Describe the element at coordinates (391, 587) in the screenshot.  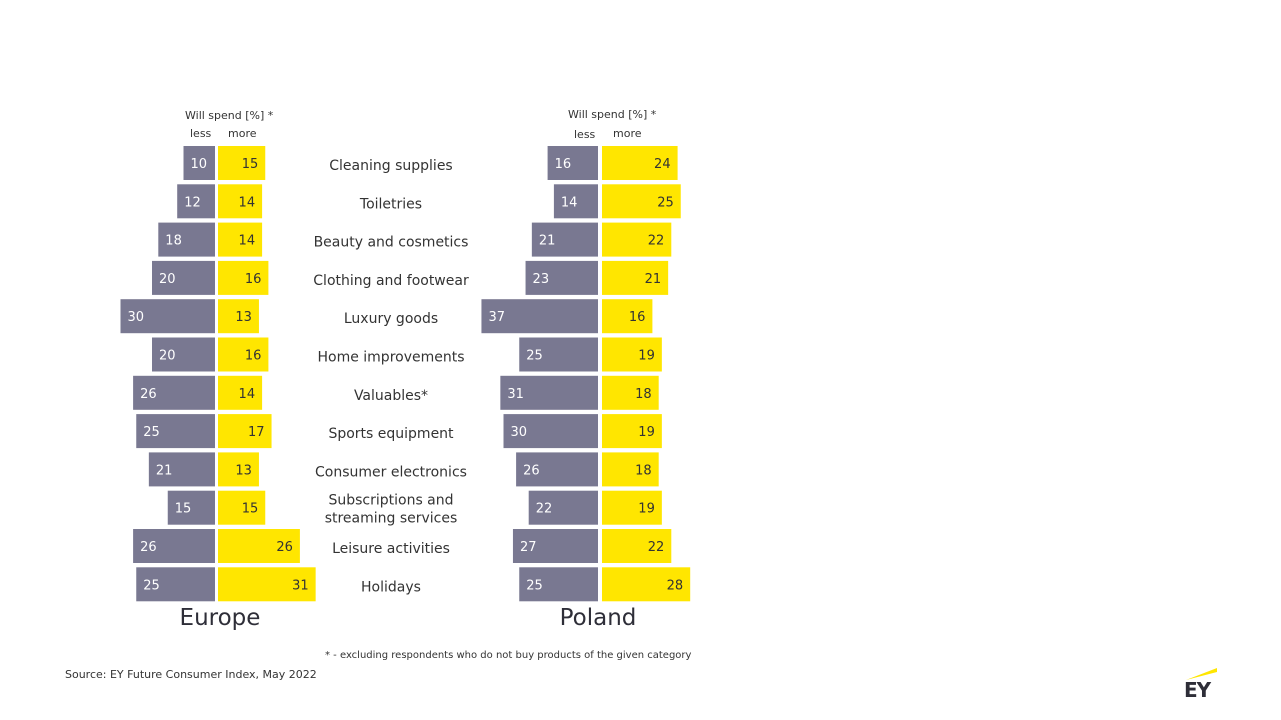
I see `category-label-11: Holidays` at that location.